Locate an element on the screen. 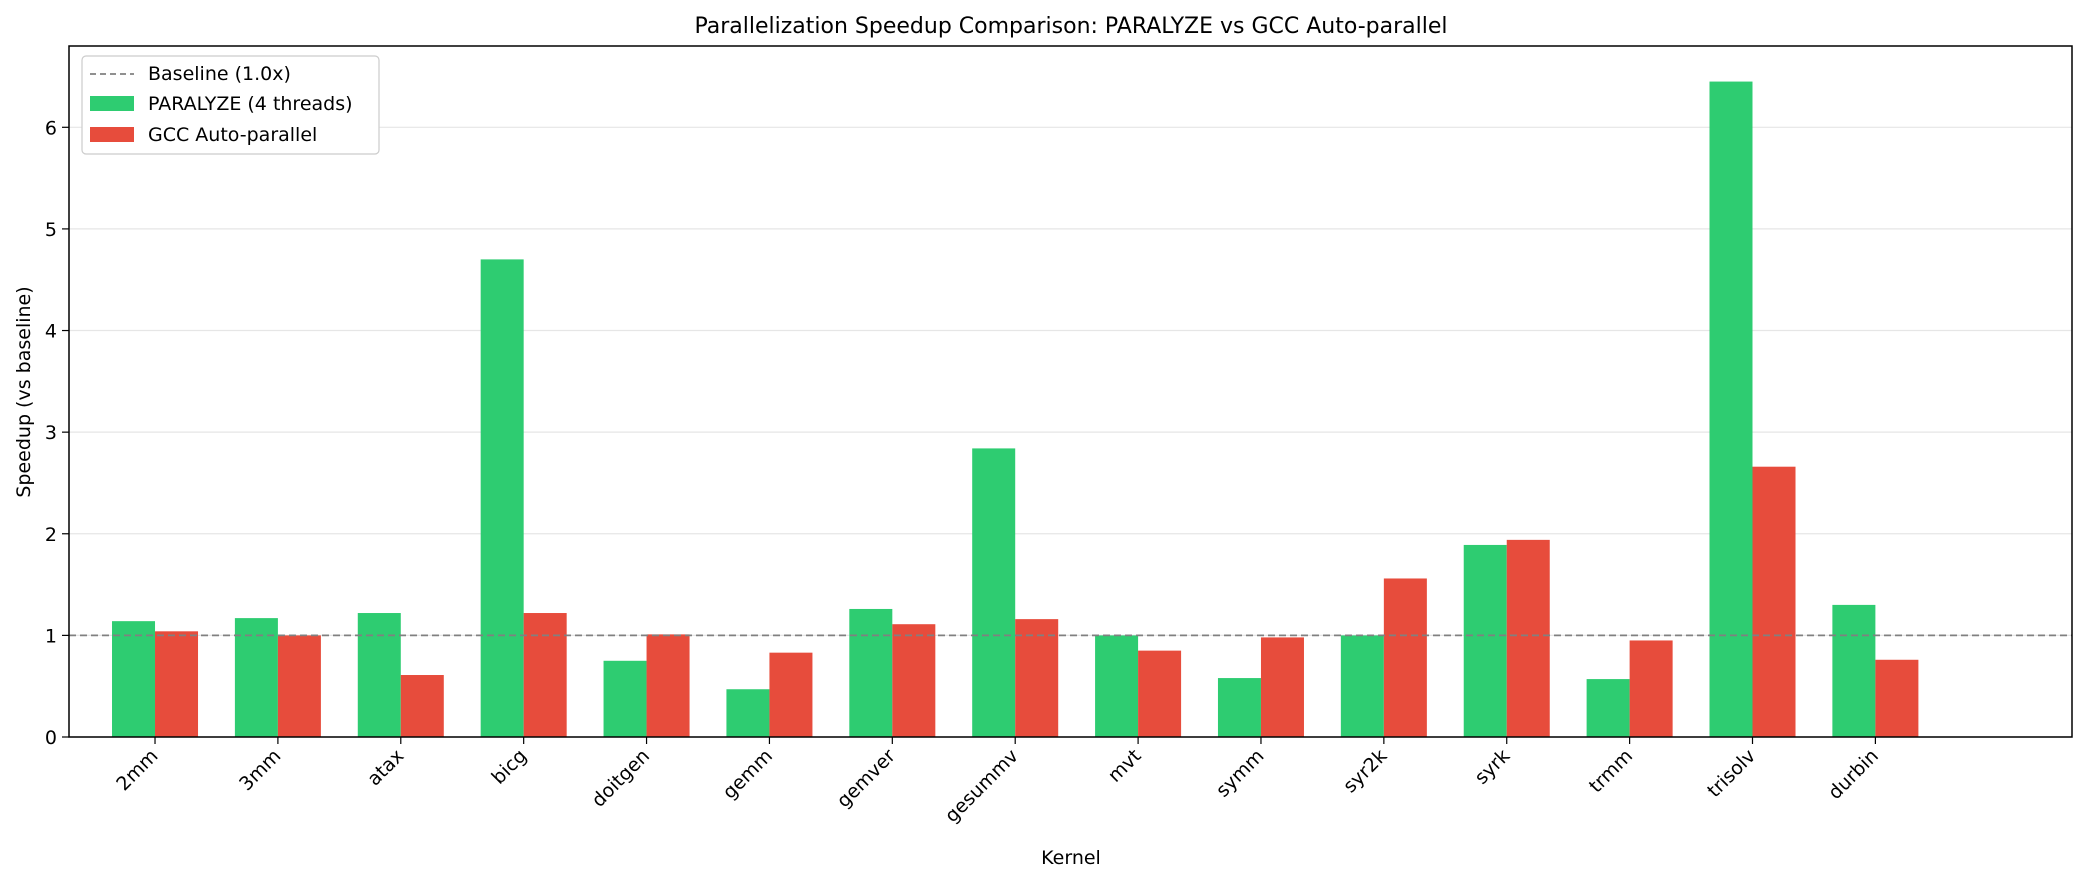  gcc-bar-3mm is located at coordinates (299, 686).